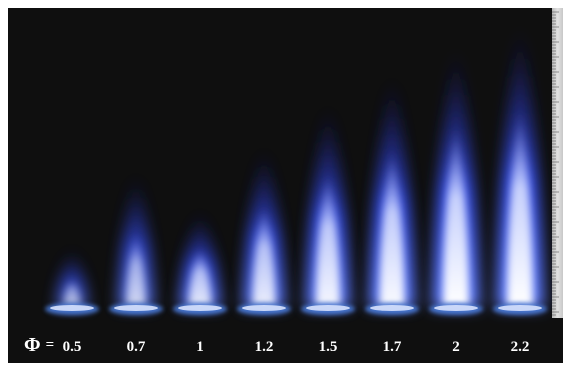 The width and height of the screenshot is (571, 365). Describe the element at coordinates (557, 163) in the screenshot. I see `measuring-scale-icon` at that location.